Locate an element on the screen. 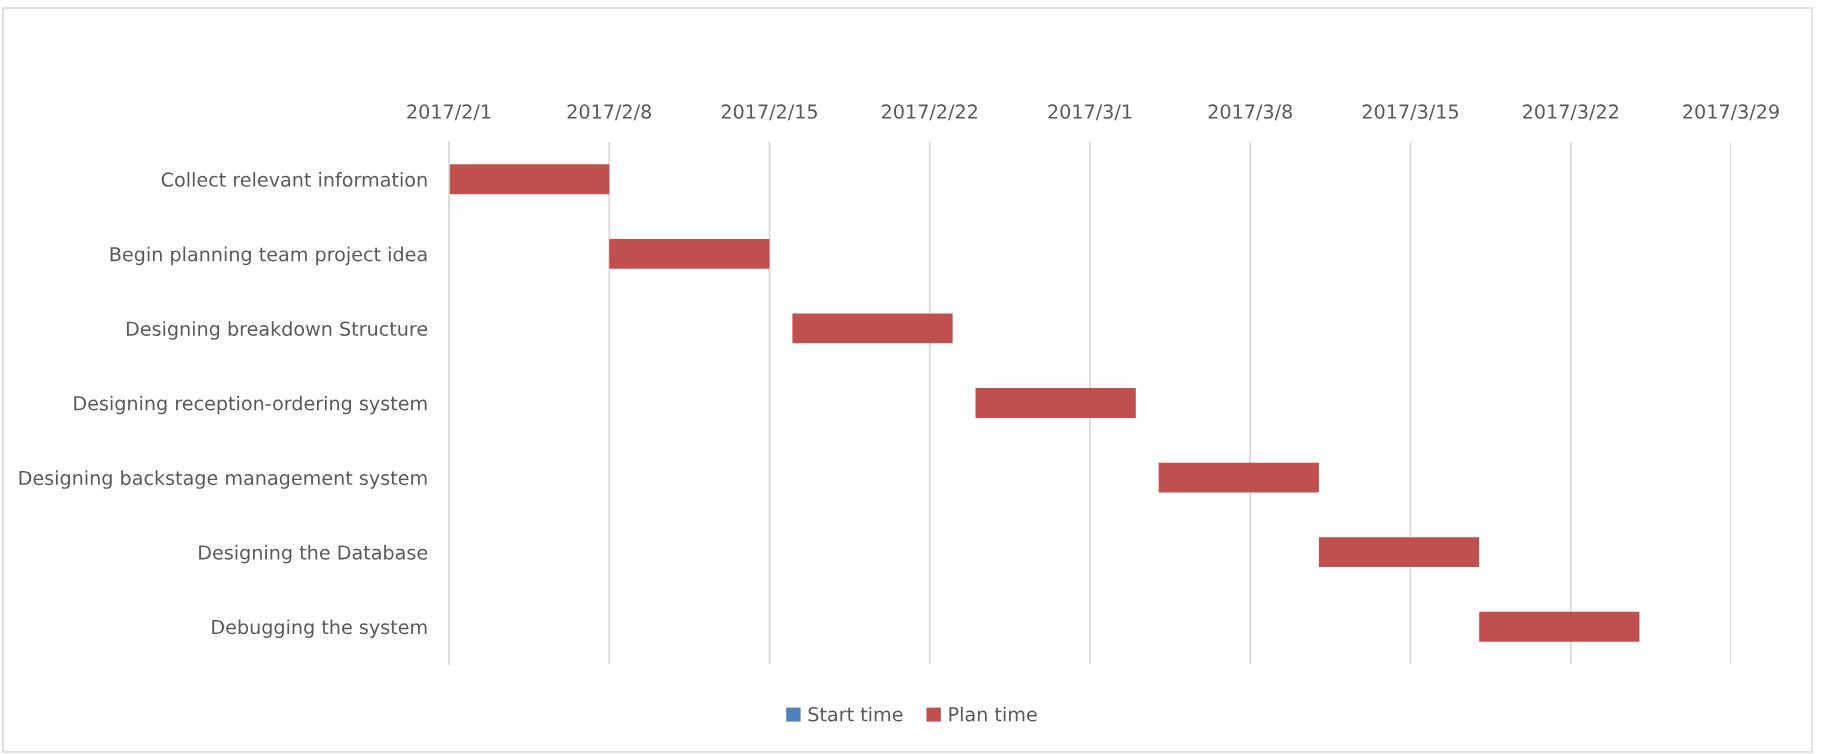 This screenshot has height=754, width=1821. y-tick-label: Designing reception-ordering system is located at coordinates (250, 405).